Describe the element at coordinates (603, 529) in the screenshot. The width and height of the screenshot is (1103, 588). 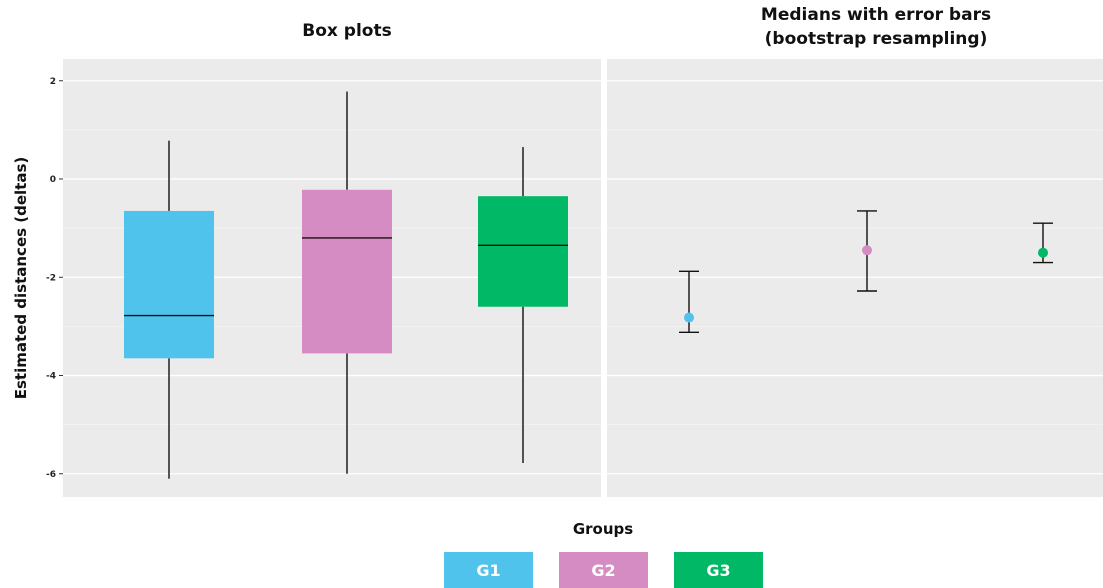
I see `legend-title: Groups` at that location.